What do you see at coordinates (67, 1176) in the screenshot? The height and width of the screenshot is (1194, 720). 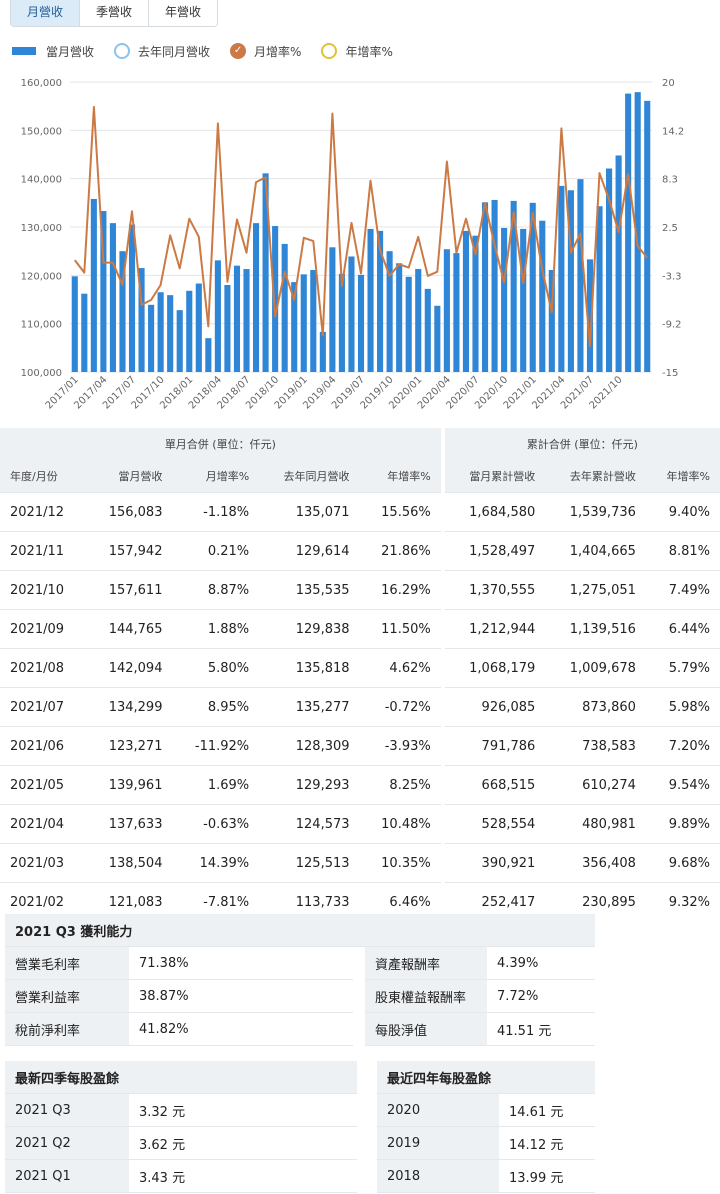 I see `eps-period: 2021 Q1` at bounding box center [67, 1176].